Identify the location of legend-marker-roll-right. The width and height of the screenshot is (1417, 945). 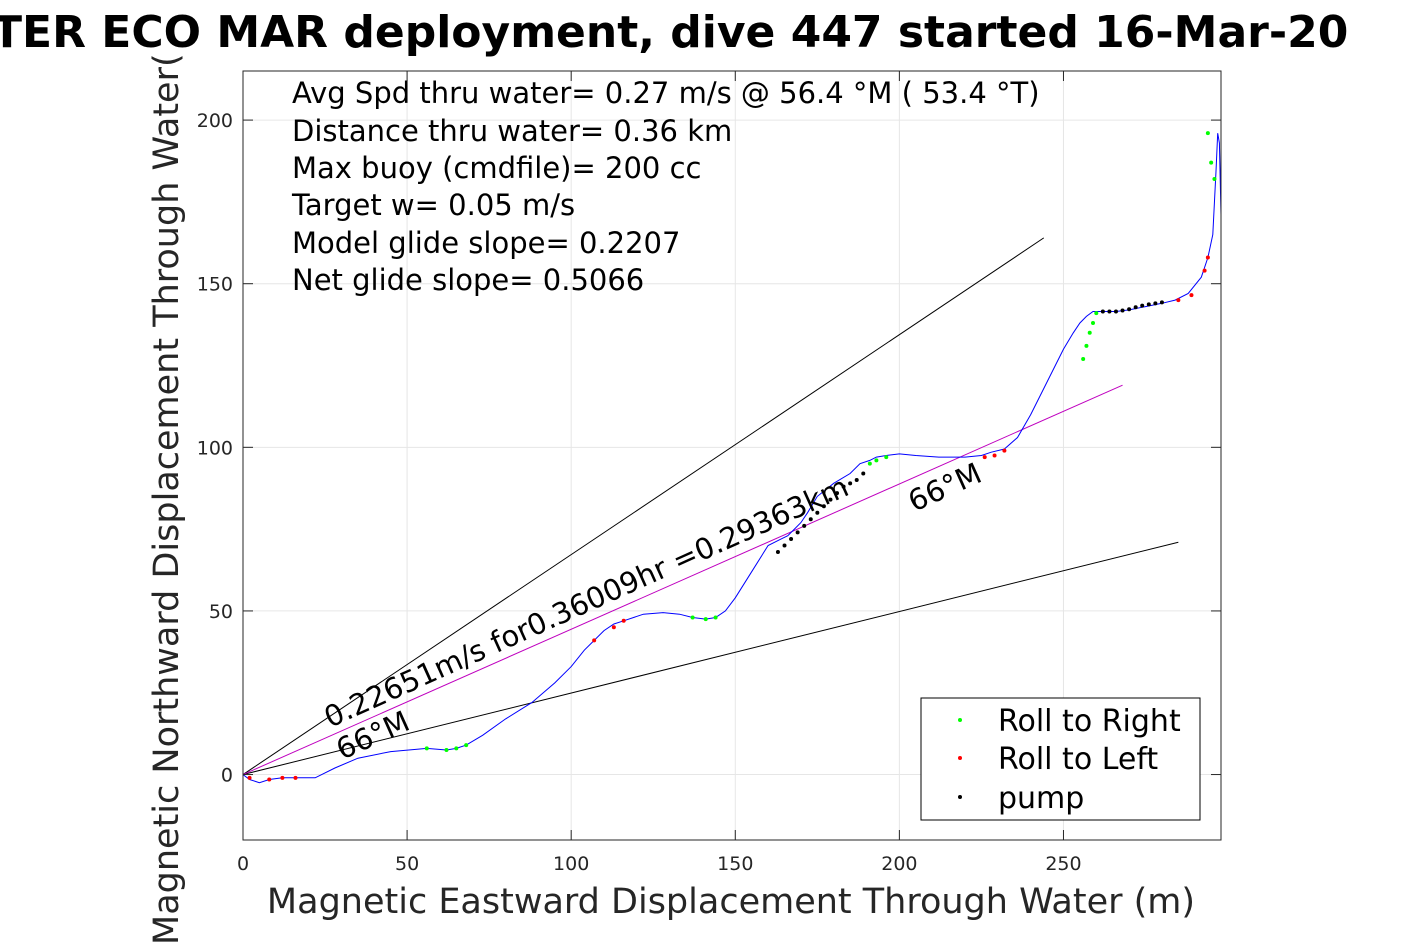
(960, 720).